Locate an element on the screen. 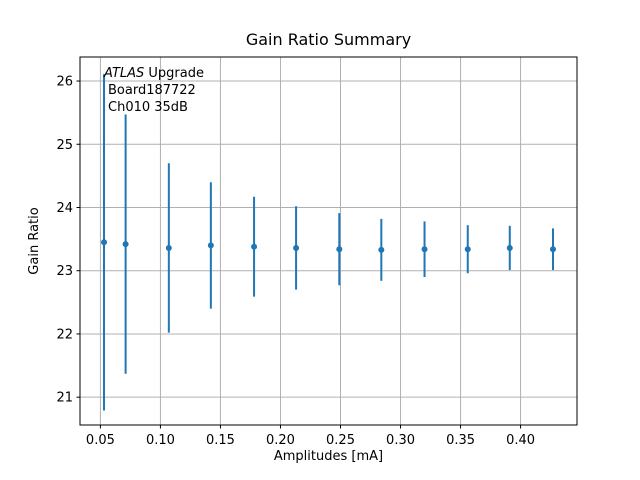  x-tick-label: 0.05 is located at coordinates (100, 440).